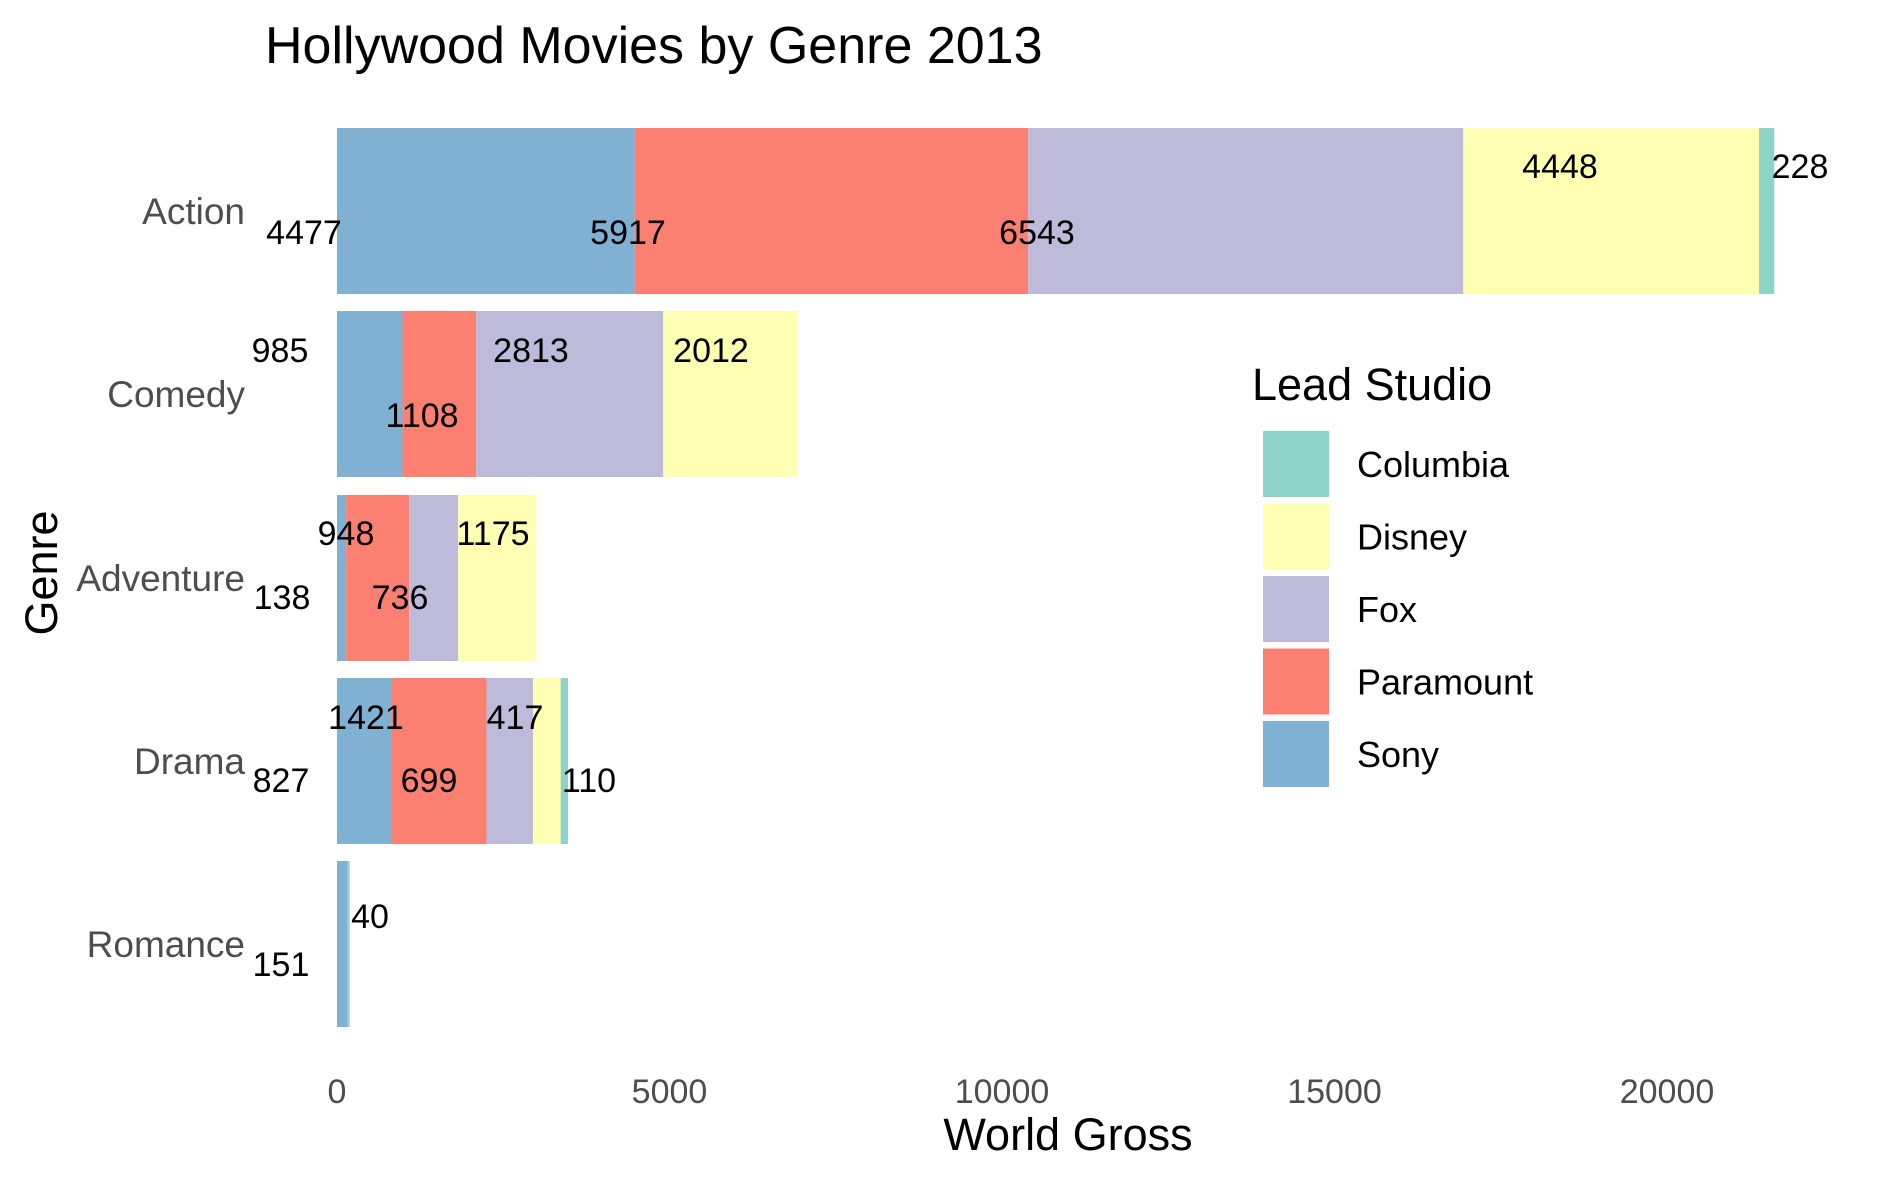  I want to click on legend-key-paramount, so click(1296, 681).